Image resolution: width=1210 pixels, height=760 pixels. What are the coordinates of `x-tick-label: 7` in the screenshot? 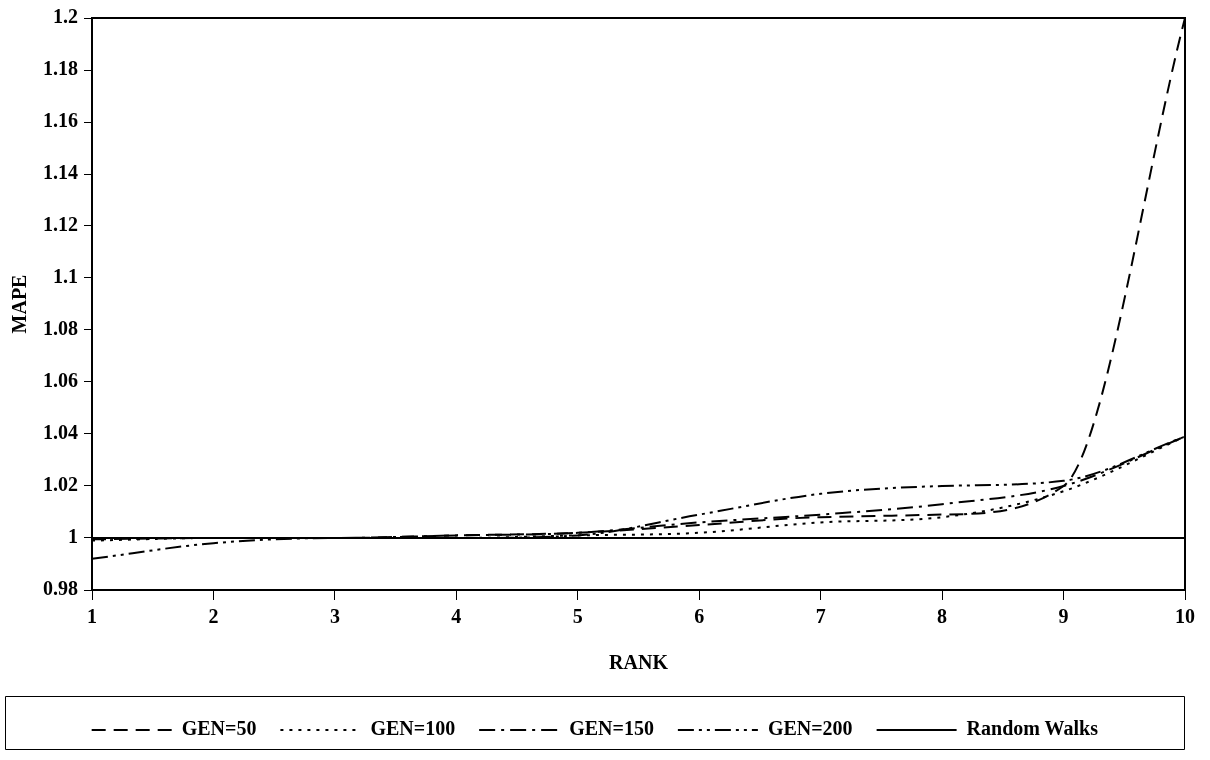 It's located at (820, 616).